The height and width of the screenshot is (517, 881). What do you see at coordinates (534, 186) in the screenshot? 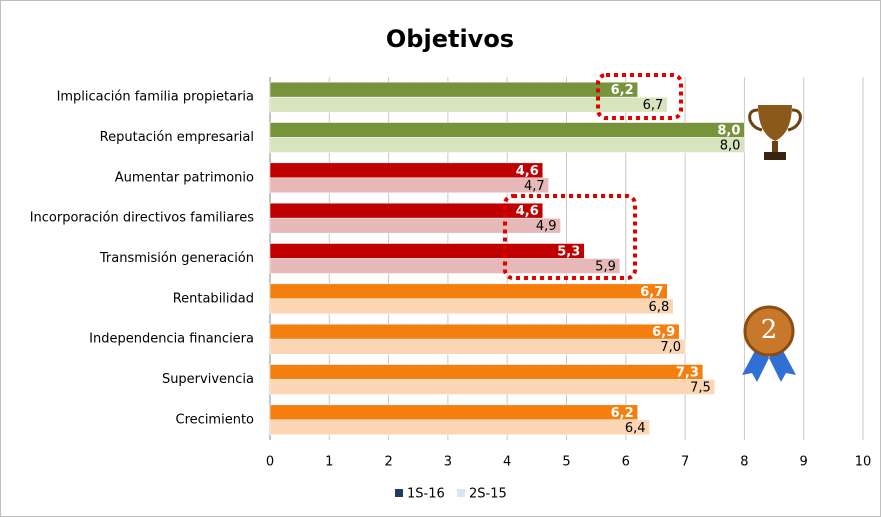
I see `data-label: 4,7` at bounding box center [534, 186].